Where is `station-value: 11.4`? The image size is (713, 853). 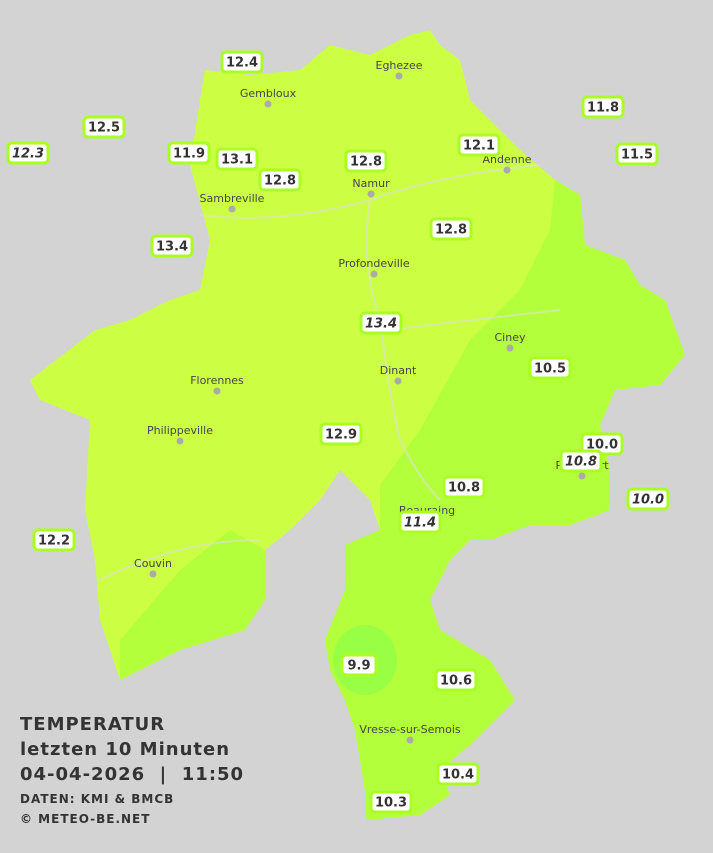 station-value: 11.4 is located at coordinates (420, 523).